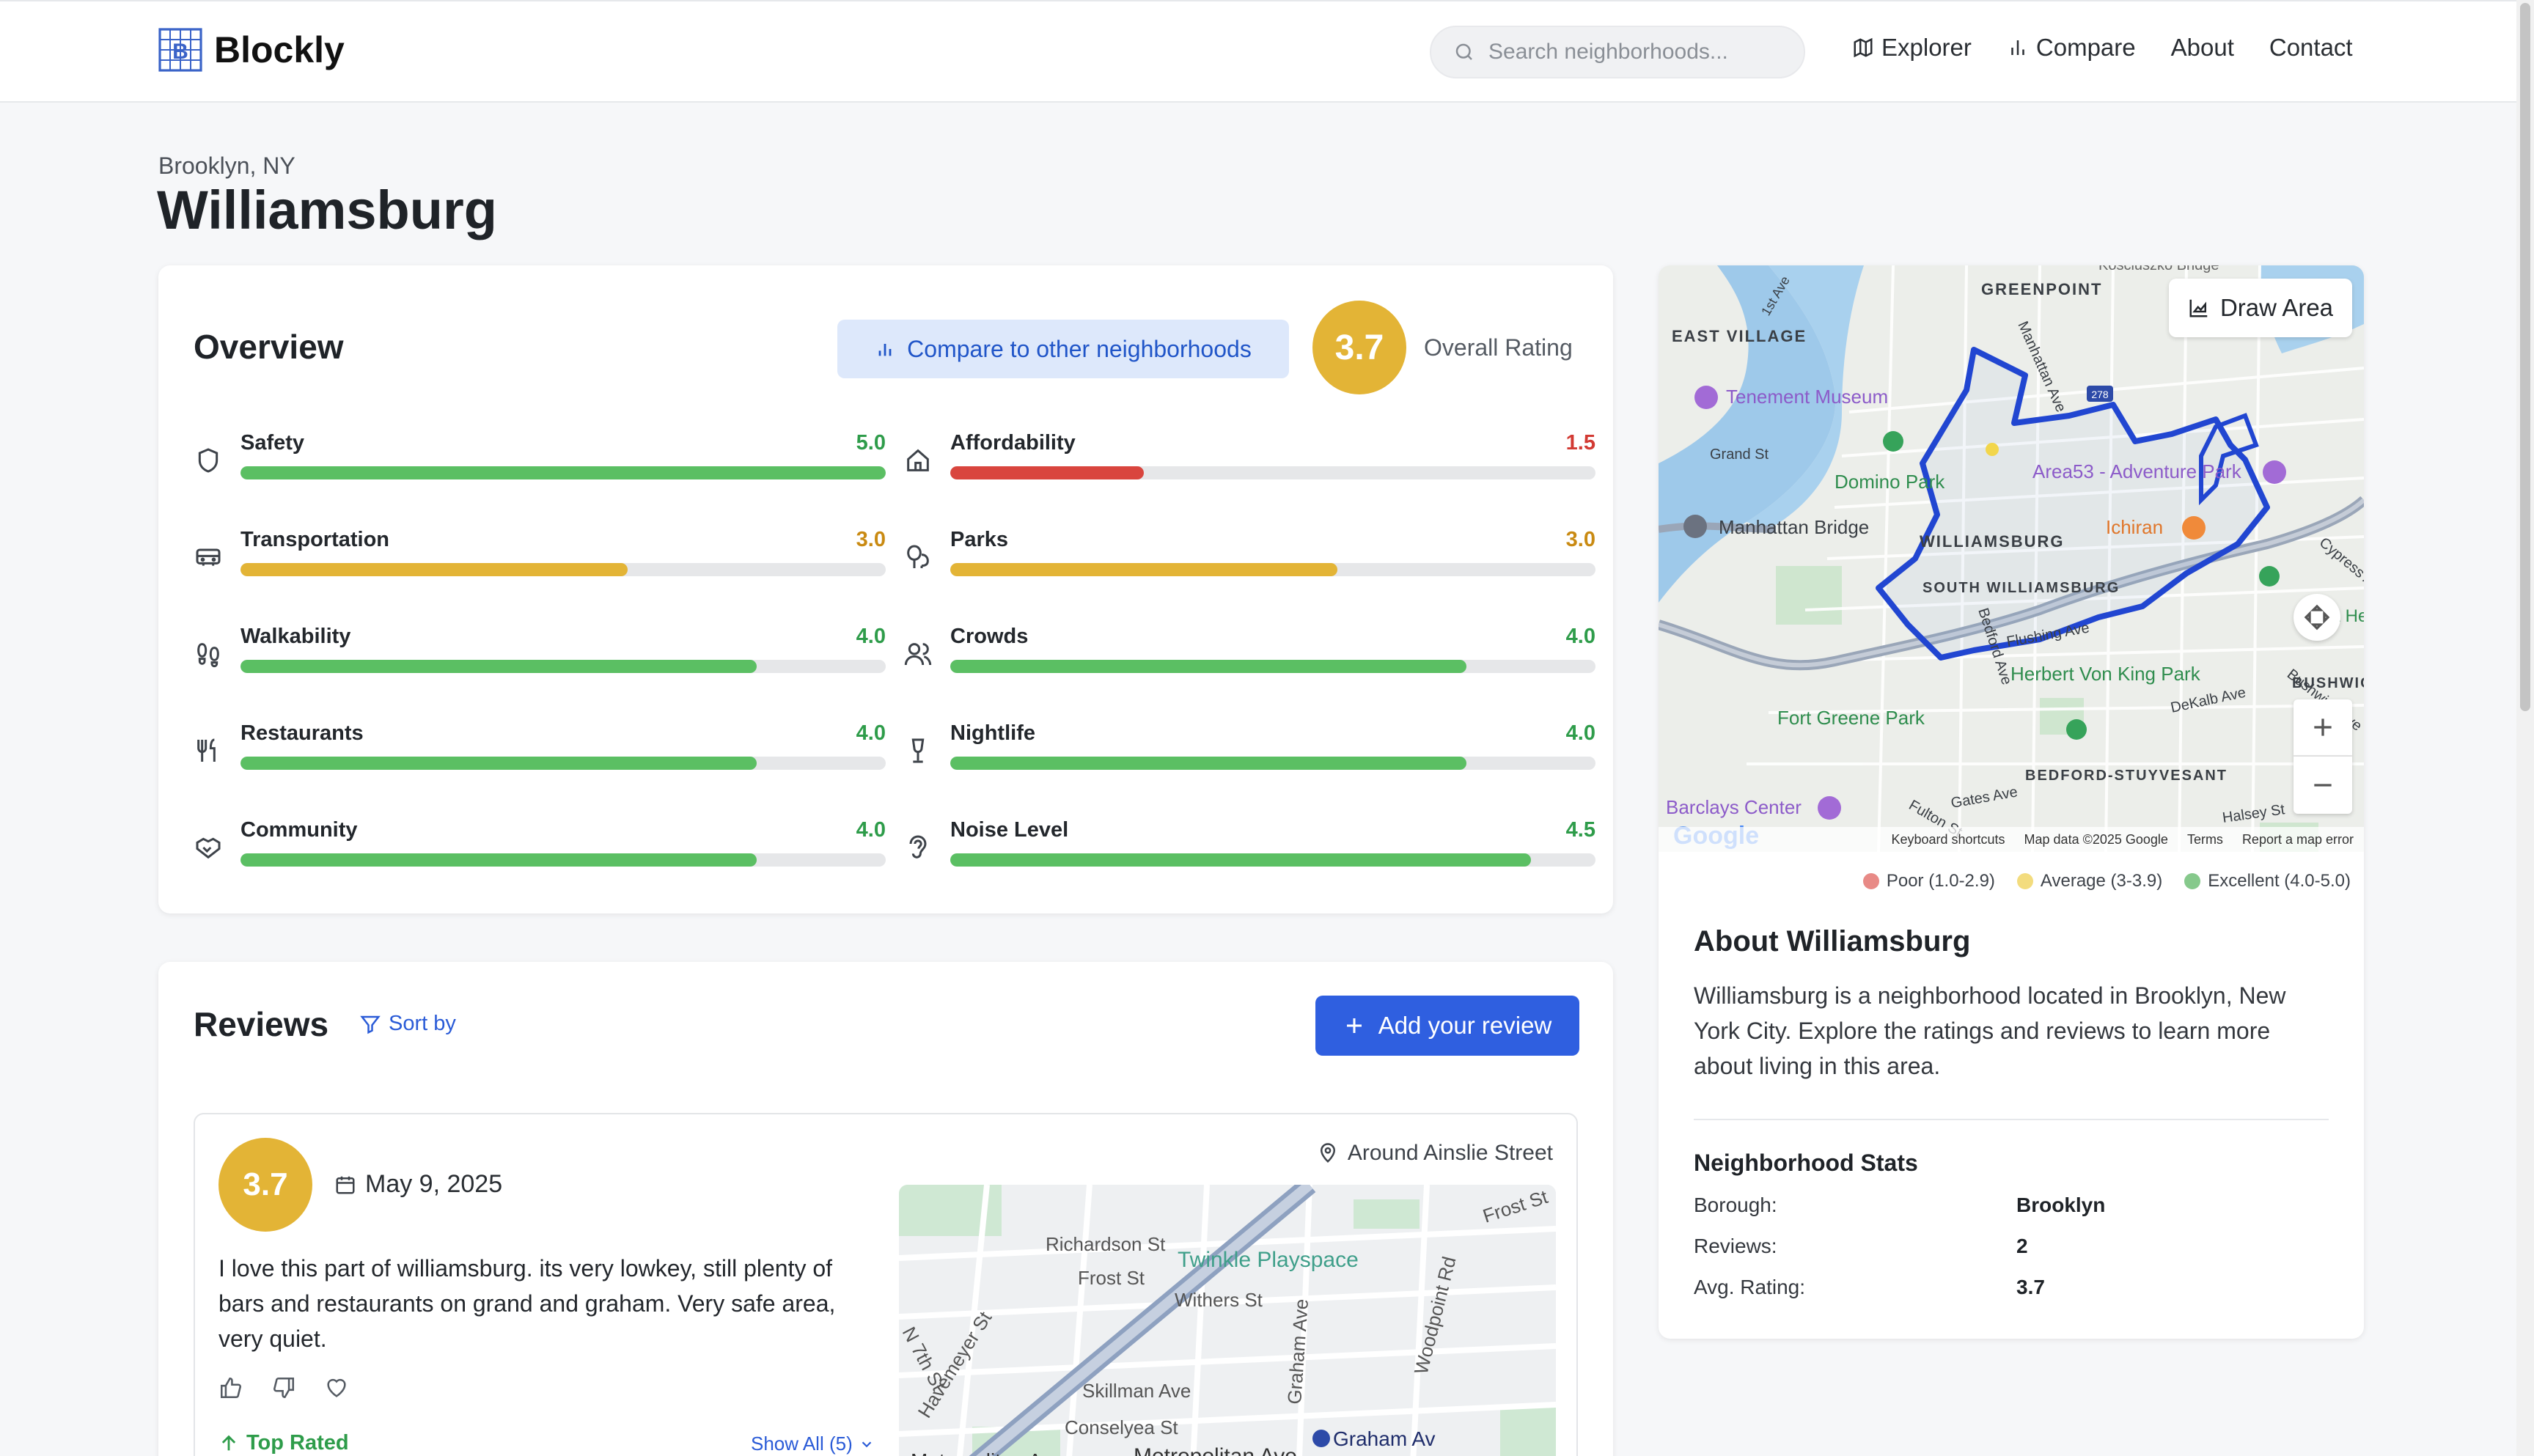 The height and width of the screenshot is (1456, 2534). Describe the element at coordinates (2137, 471) in the screenshot. I see `map-label: Area53 - Adventure Park` at that location.